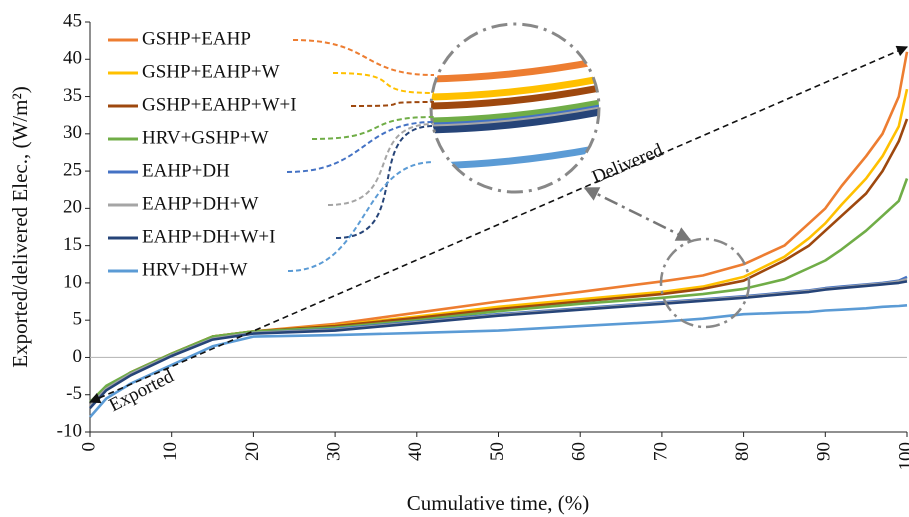 The image size is (909, 517). What do you see at coordinates (497, 451) in the screenshot?
I see `x-tick-label: 50` at bounding box center [497, 451].